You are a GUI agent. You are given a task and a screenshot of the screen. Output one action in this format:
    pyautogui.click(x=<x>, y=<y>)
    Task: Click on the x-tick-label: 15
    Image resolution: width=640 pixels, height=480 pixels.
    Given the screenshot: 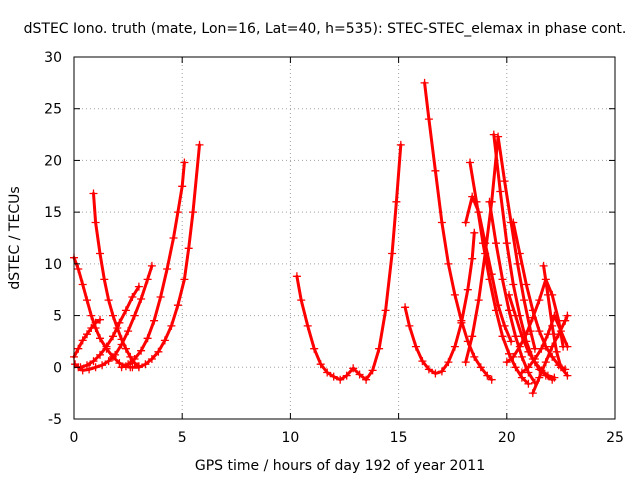 What is the action you would take?
    pyautogui.click(x=399, y=438)
    